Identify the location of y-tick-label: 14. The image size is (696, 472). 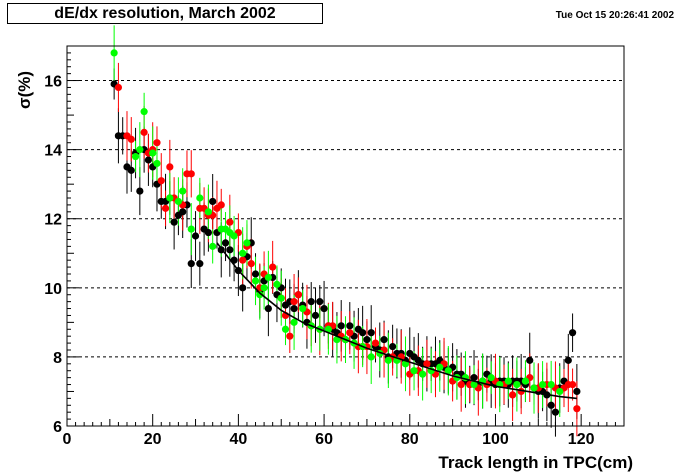
(53, 151).